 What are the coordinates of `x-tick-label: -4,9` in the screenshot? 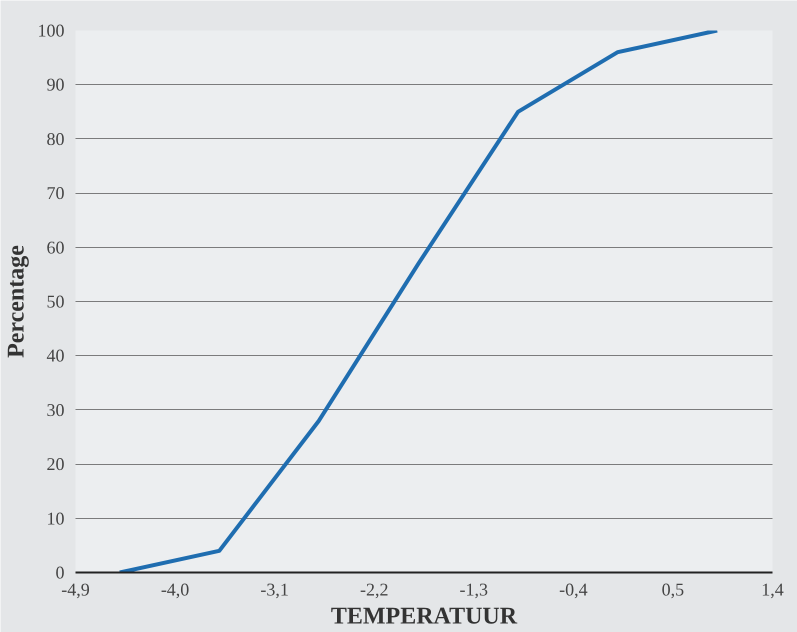 It's located at (75, 590).